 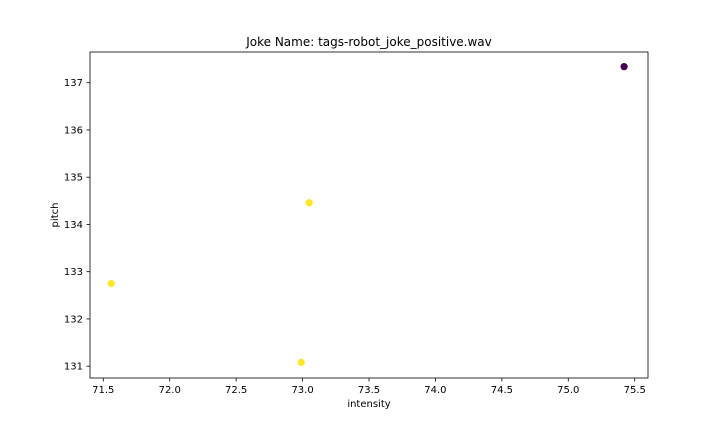 I want to click on x-tick-label: 73.5, so click(x=369, y=390).